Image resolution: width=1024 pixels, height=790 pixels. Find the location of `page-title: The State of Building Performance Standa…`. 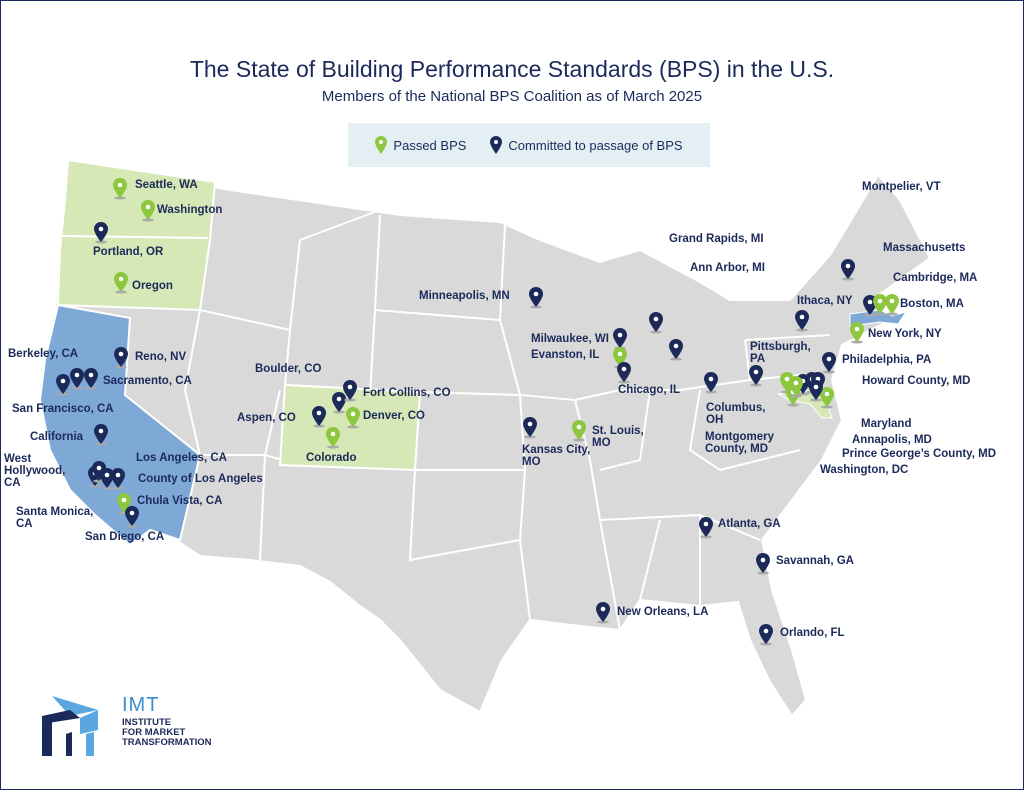

page-title: The State of Building Performance Standa… is located at coordinates (512, 69).